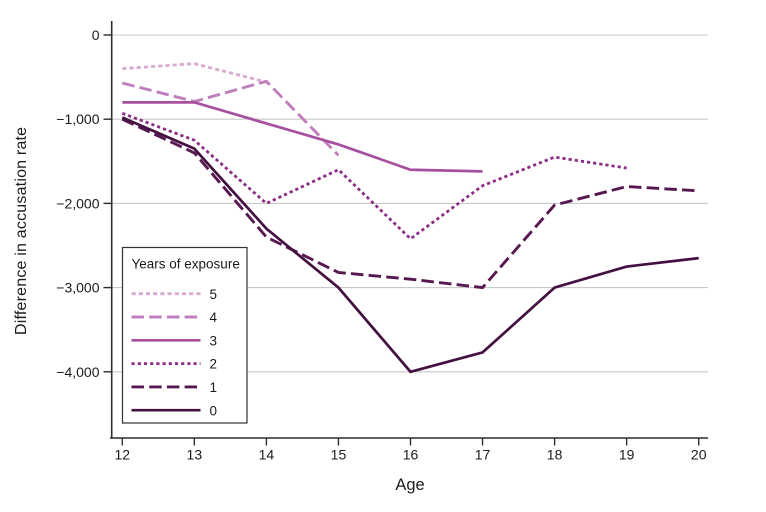 This screenshot has height=512, width=766. I want to click on x-axis-title: Age, so click(410, 485).